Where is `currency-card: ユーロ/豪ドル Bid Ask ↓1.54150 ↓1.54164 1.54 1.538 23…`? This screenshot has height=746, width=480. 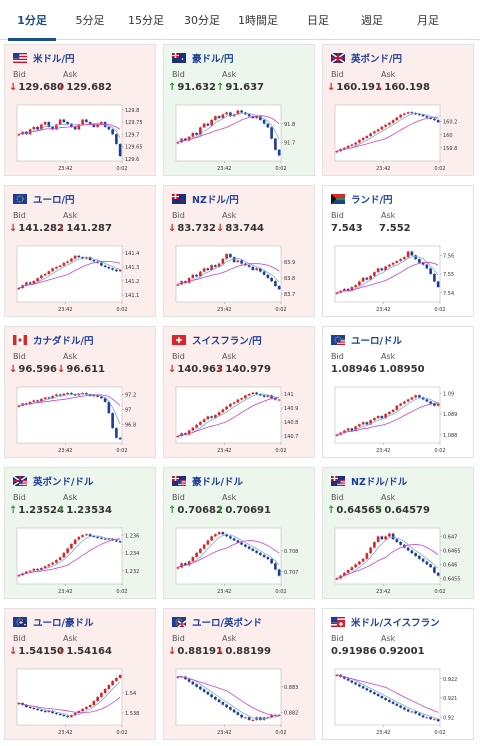
currency-card: ユーロ/豪ドル Bid Ask ↓1.54150 ↓1.54164 1.54 1.538 23… is located at coordinates (80, 674).